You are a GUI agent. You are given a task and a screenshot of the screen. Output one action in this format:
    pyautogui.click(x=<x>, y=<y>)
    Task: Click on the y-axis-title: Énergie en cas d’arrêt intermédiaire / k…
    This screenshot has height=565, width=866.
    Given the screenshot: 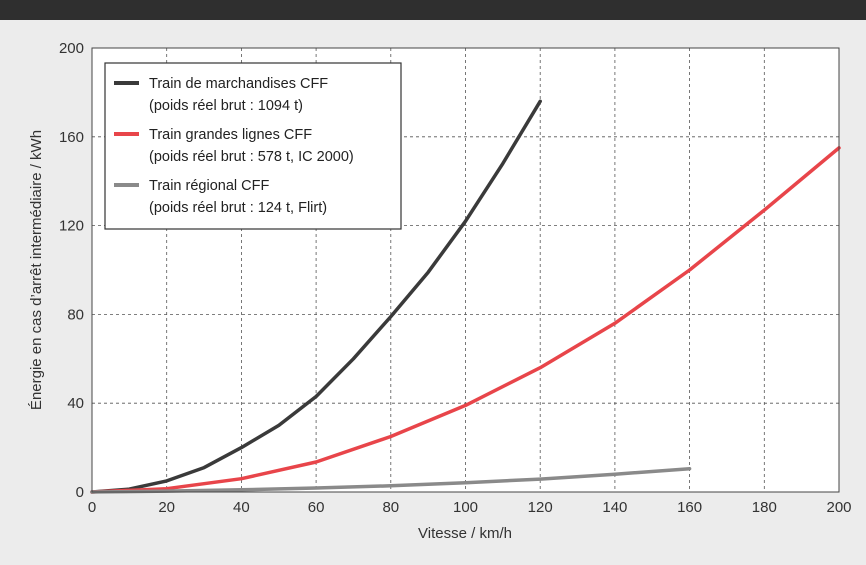 What is the action you would take?
    pyautogui.click(x=36, y=270)
    